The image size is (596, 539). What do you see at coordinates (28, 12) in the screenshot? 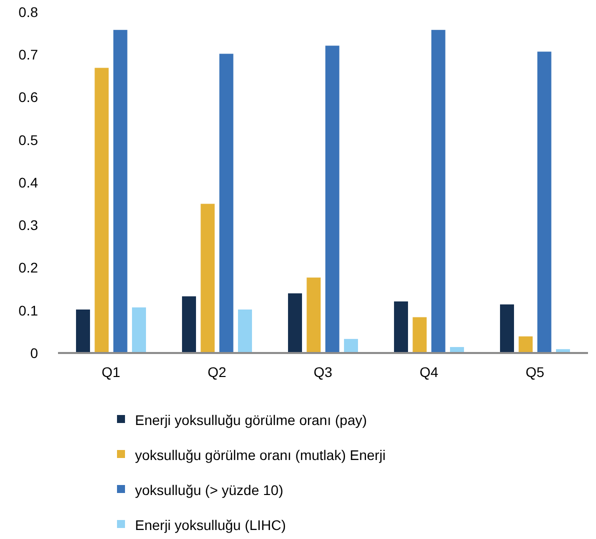
I see `y-tick-label: 0.8` at bounding box center [28, 12].